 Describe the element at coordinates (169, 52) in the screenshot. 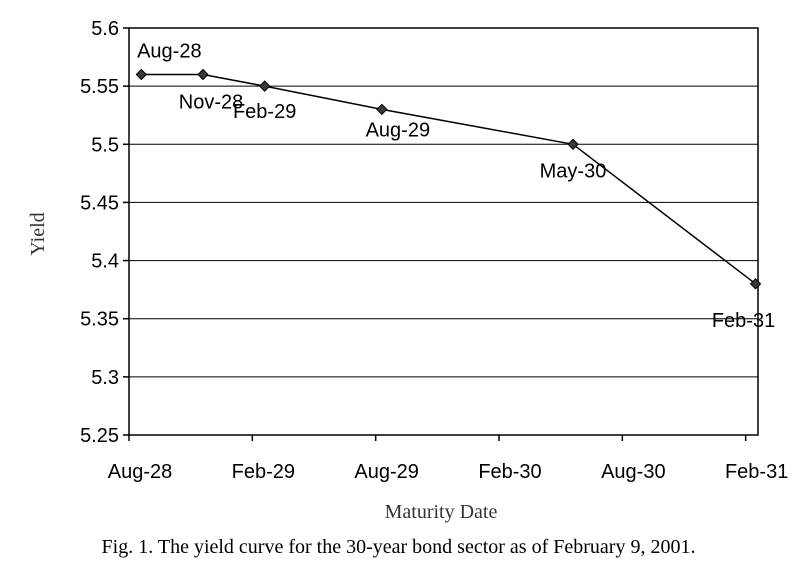

I see `data-point-label: Aug-28` at that location.